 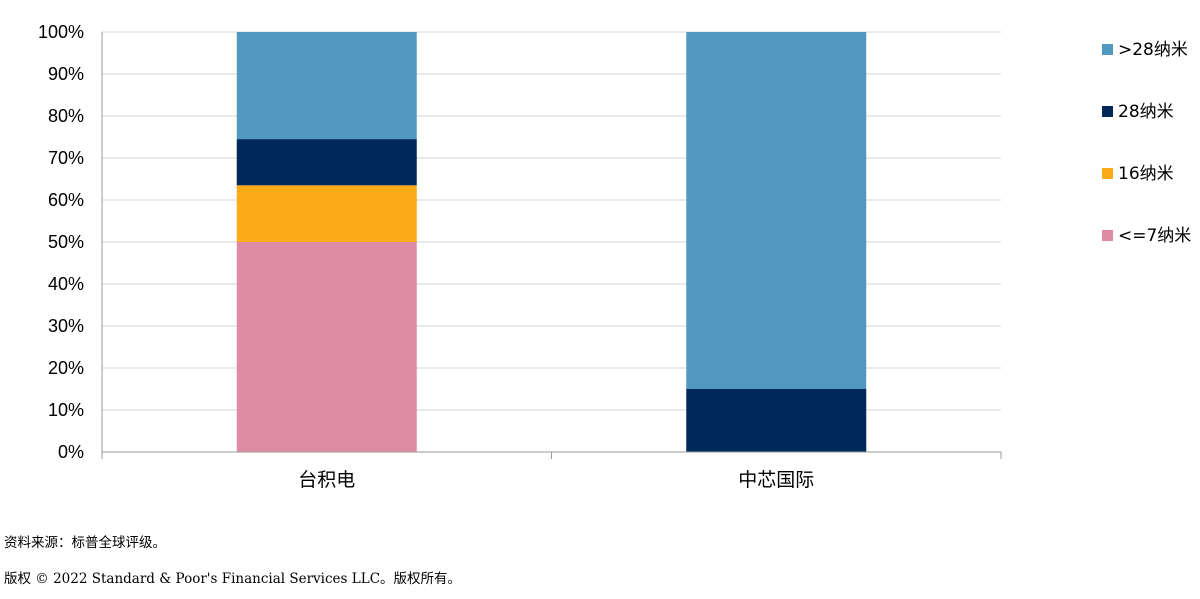 What do you see at coordinates (61, 32) in the screenshot?
I see `y-tick-label: 100%` at bounding box center [61, 32].